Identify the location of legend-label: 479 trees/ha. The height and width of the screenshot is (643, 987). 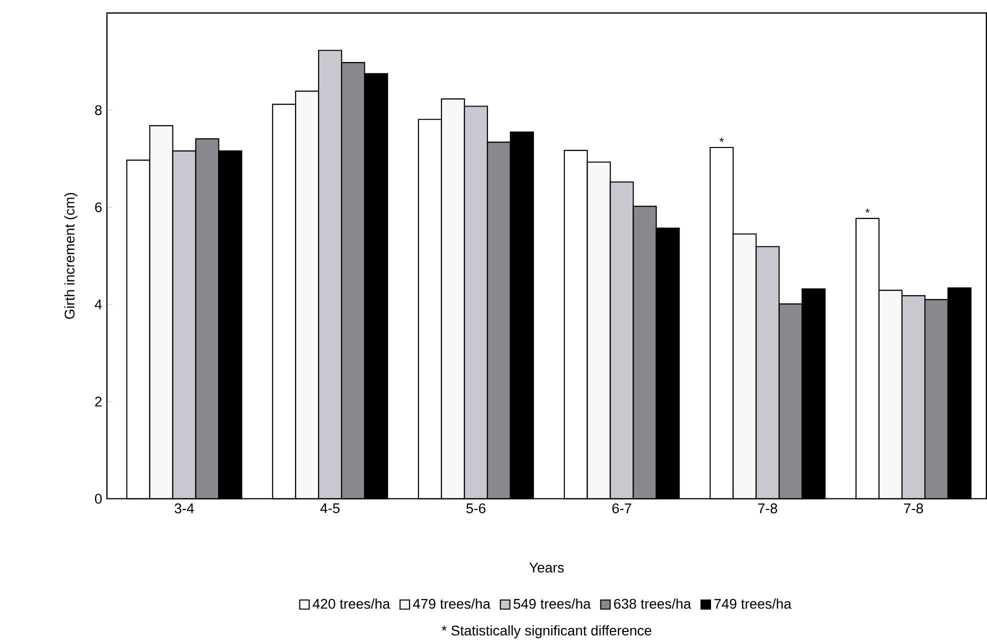
(451, 603).